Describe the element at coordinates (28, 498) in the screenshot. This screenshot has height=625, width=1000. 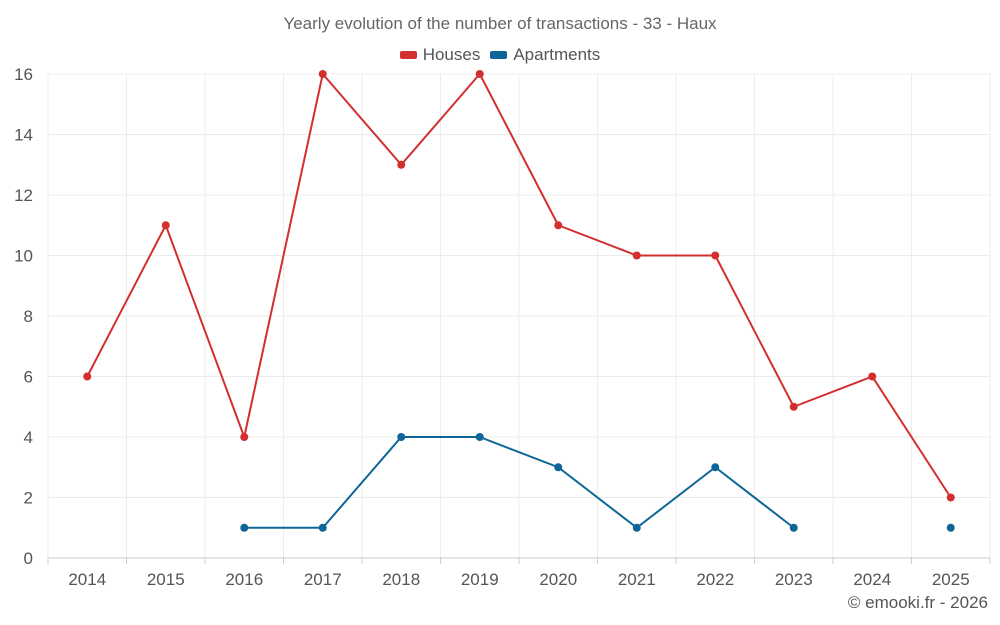
I see `y-tick-label: 2` at that location.